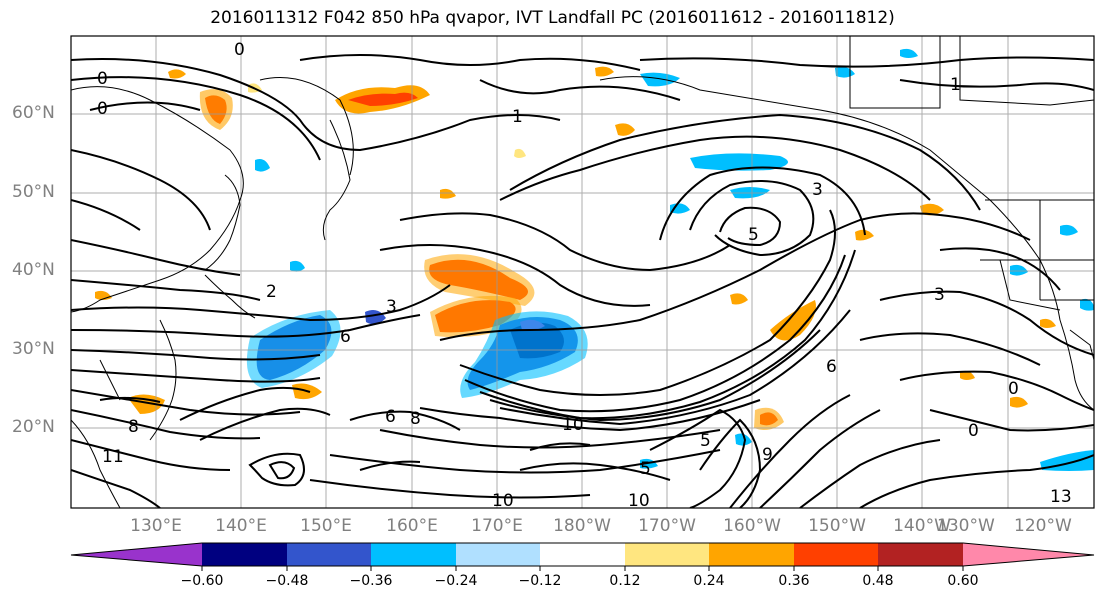 This screenshot has width=1105, height=605. What do you see at coordinates (136, 554) in the screenshot?
I see `colorbar-extend-low` at bounding box center [136, 554].